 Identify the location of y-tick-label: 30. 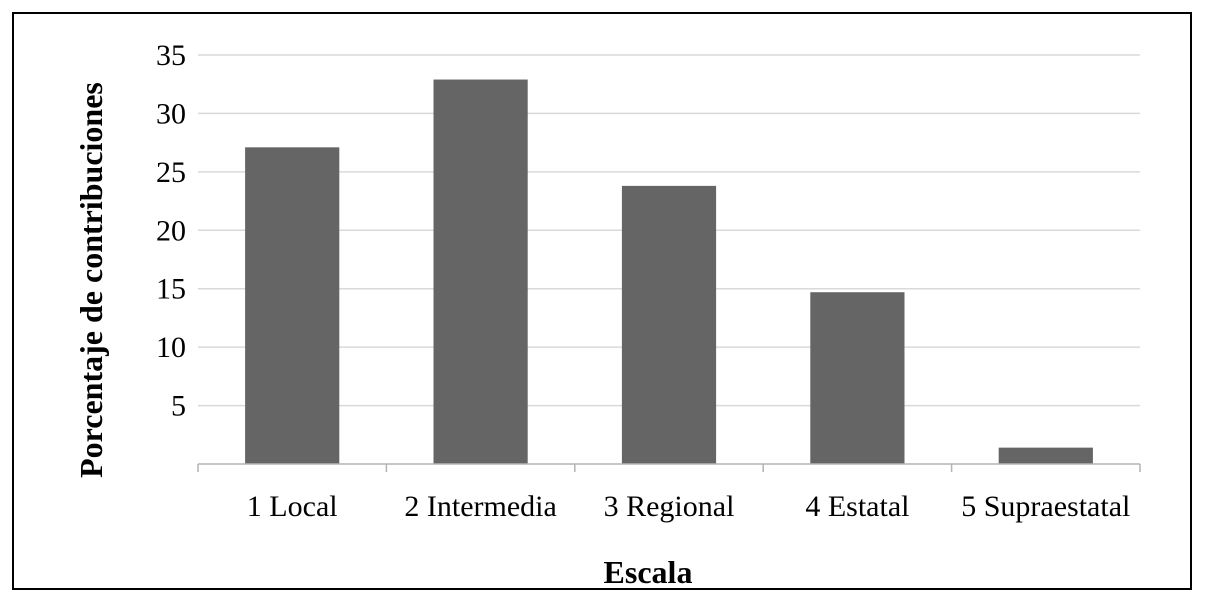
(171, 113).